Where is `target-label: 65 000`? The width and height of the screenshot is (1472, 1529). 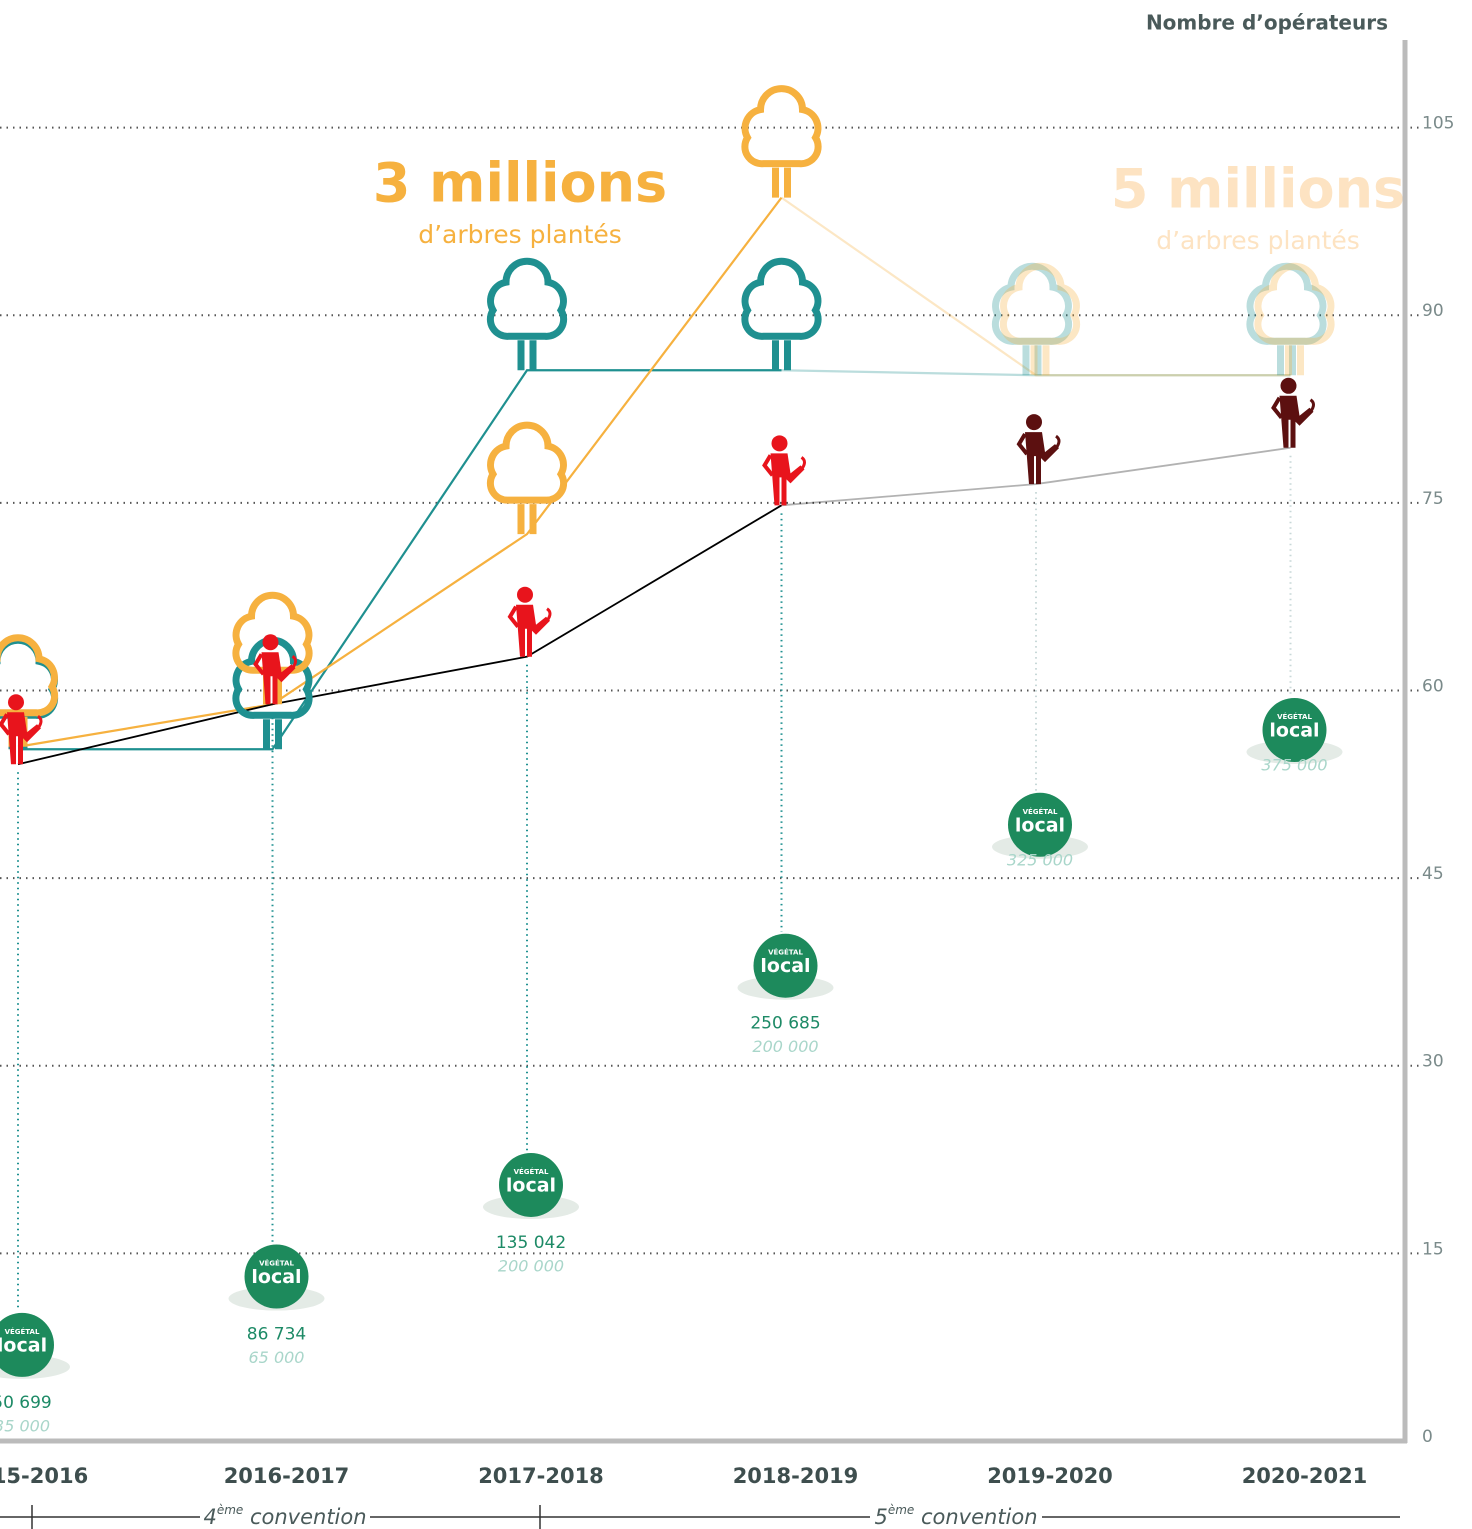
target-label: 65 000 is located at coordinates (277, 1357).